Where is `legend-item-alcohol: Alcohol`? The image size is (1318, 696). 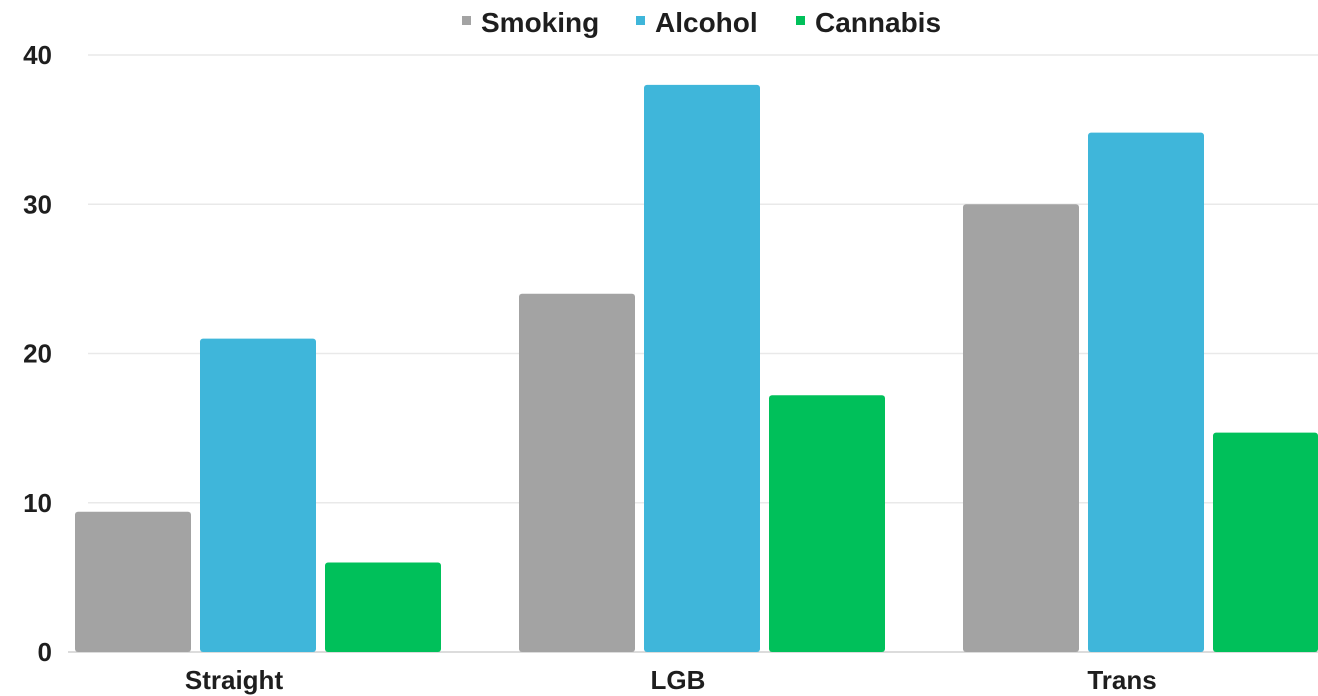
legend-item-alcohol: Alcohol is located at coordinates (697, 22).